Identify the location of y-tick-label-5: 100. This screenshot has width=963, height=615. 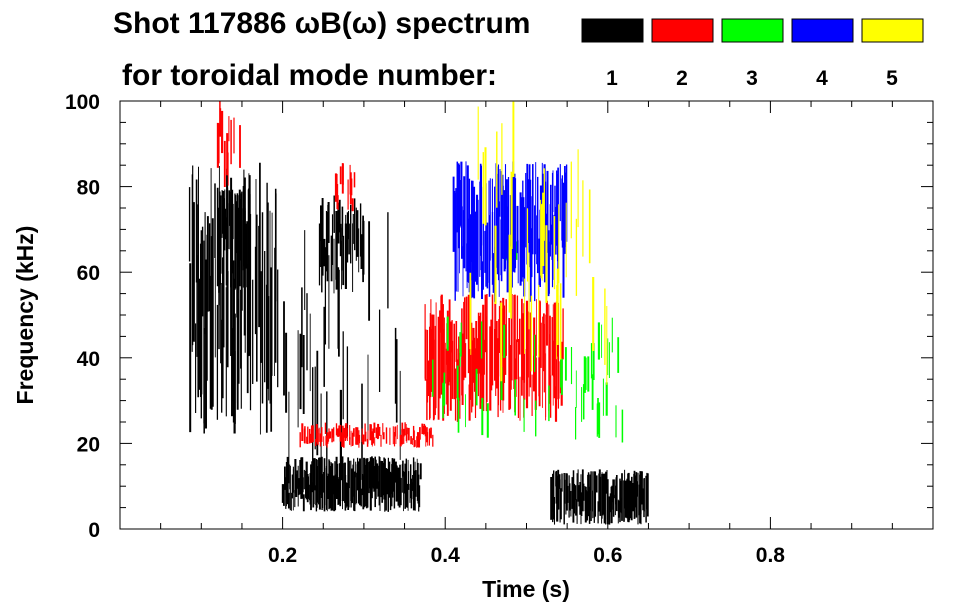
(82, 102).